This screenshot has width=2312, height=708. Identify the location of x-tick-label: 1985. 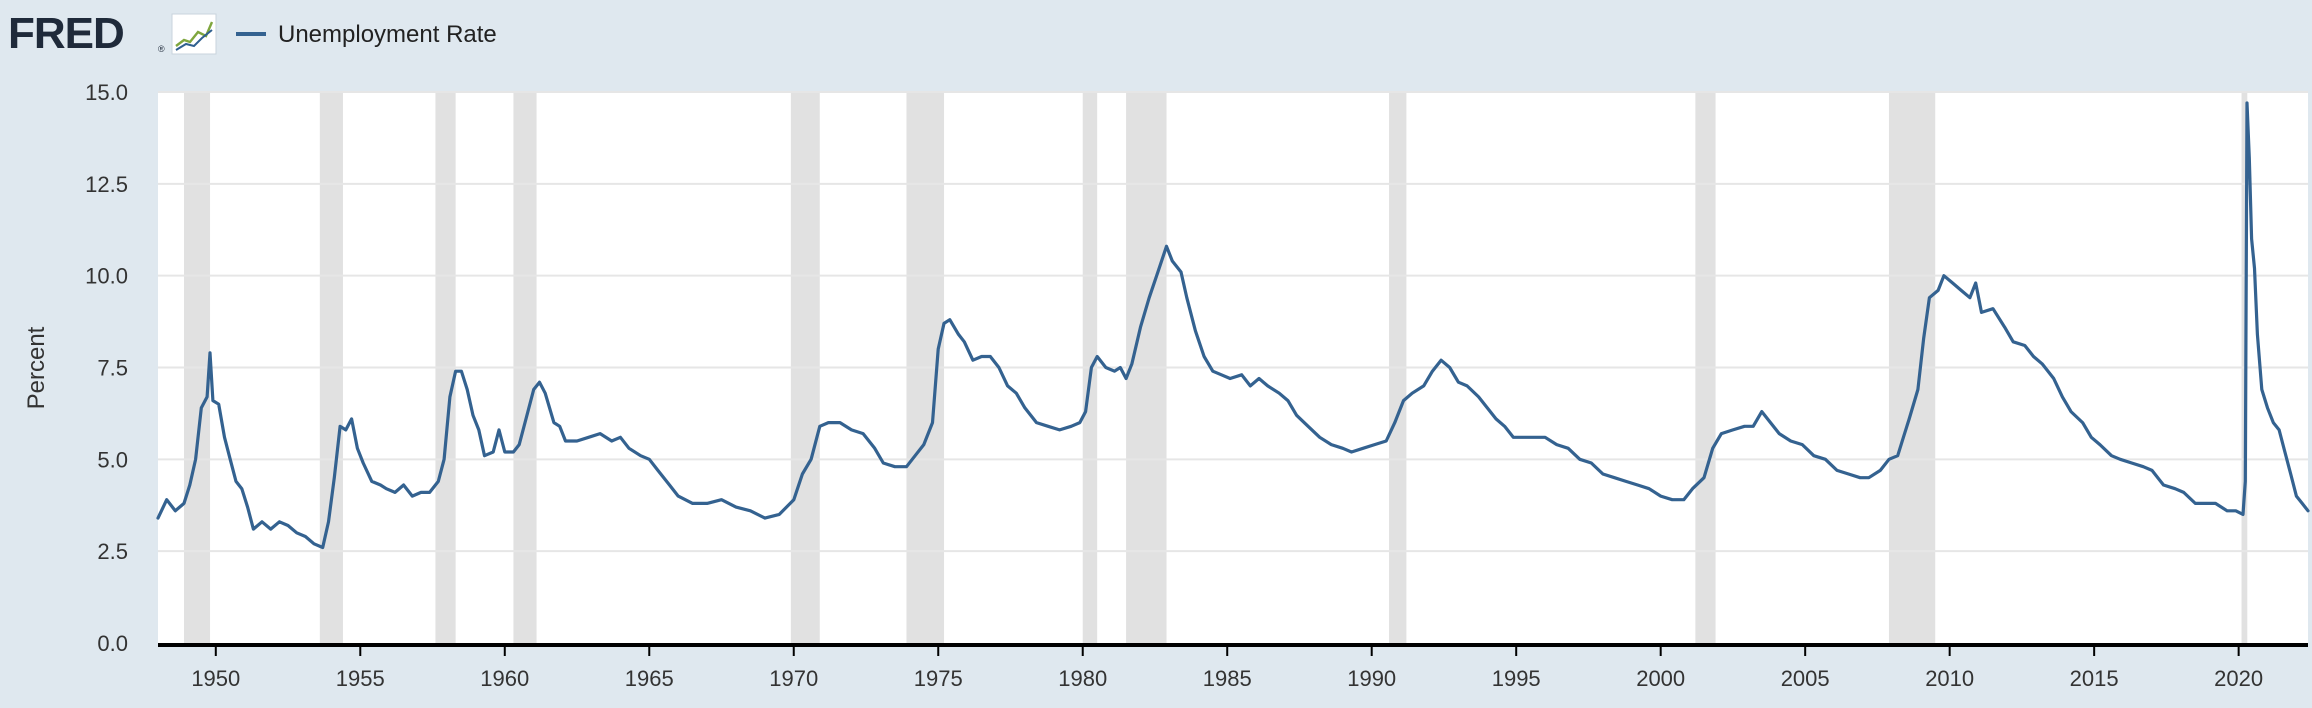
(1227, 678).